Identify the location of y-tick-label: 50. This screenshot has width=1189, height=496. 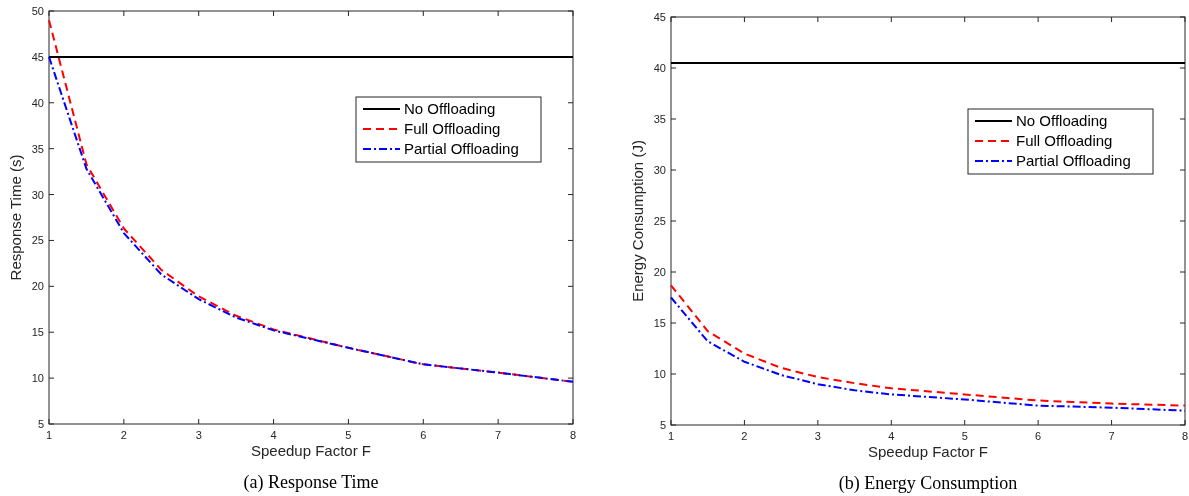
(37, 11).